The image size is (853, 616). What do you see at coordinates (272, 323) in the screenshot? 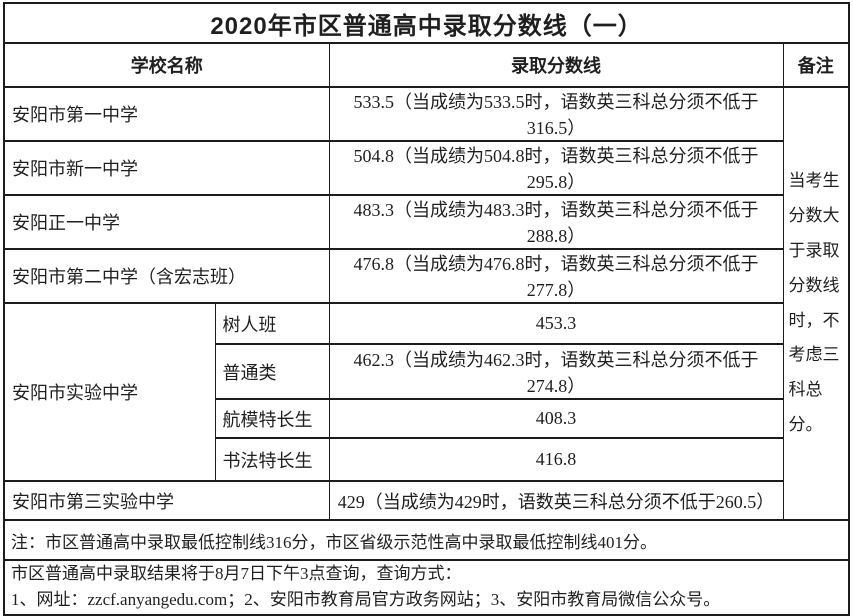
I see `subcategory-cell: 树人班` at bounding box center [272, 323].